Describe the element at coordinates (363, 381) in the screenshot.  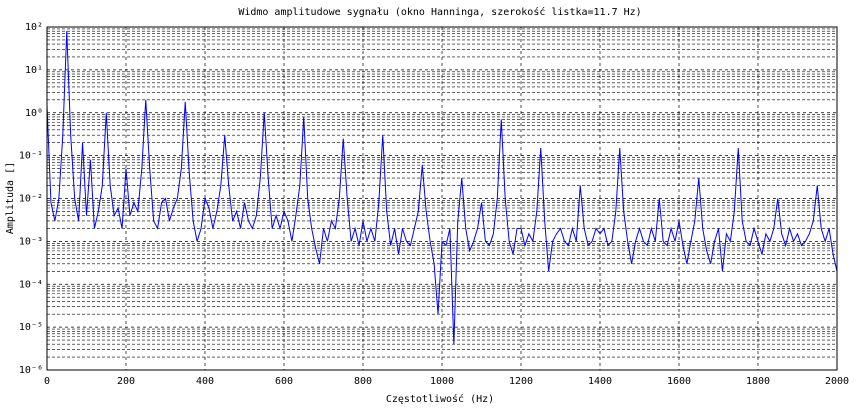
I see `x-tick-label: 800` at that location.